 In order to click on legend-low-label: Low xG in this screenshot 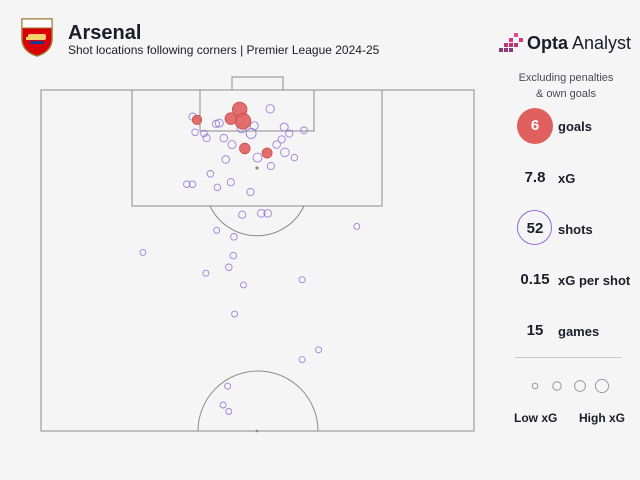, I will do `click(536, 418)`.